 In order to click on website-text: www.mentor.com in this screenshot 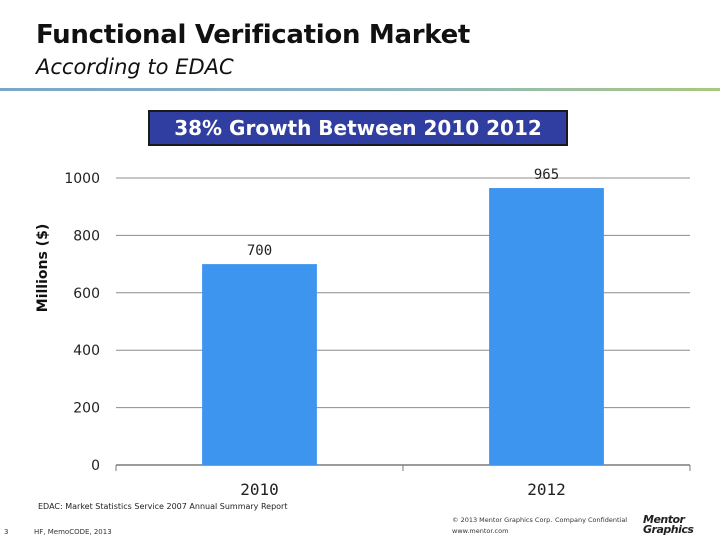, I will do `click(480, 531)`.